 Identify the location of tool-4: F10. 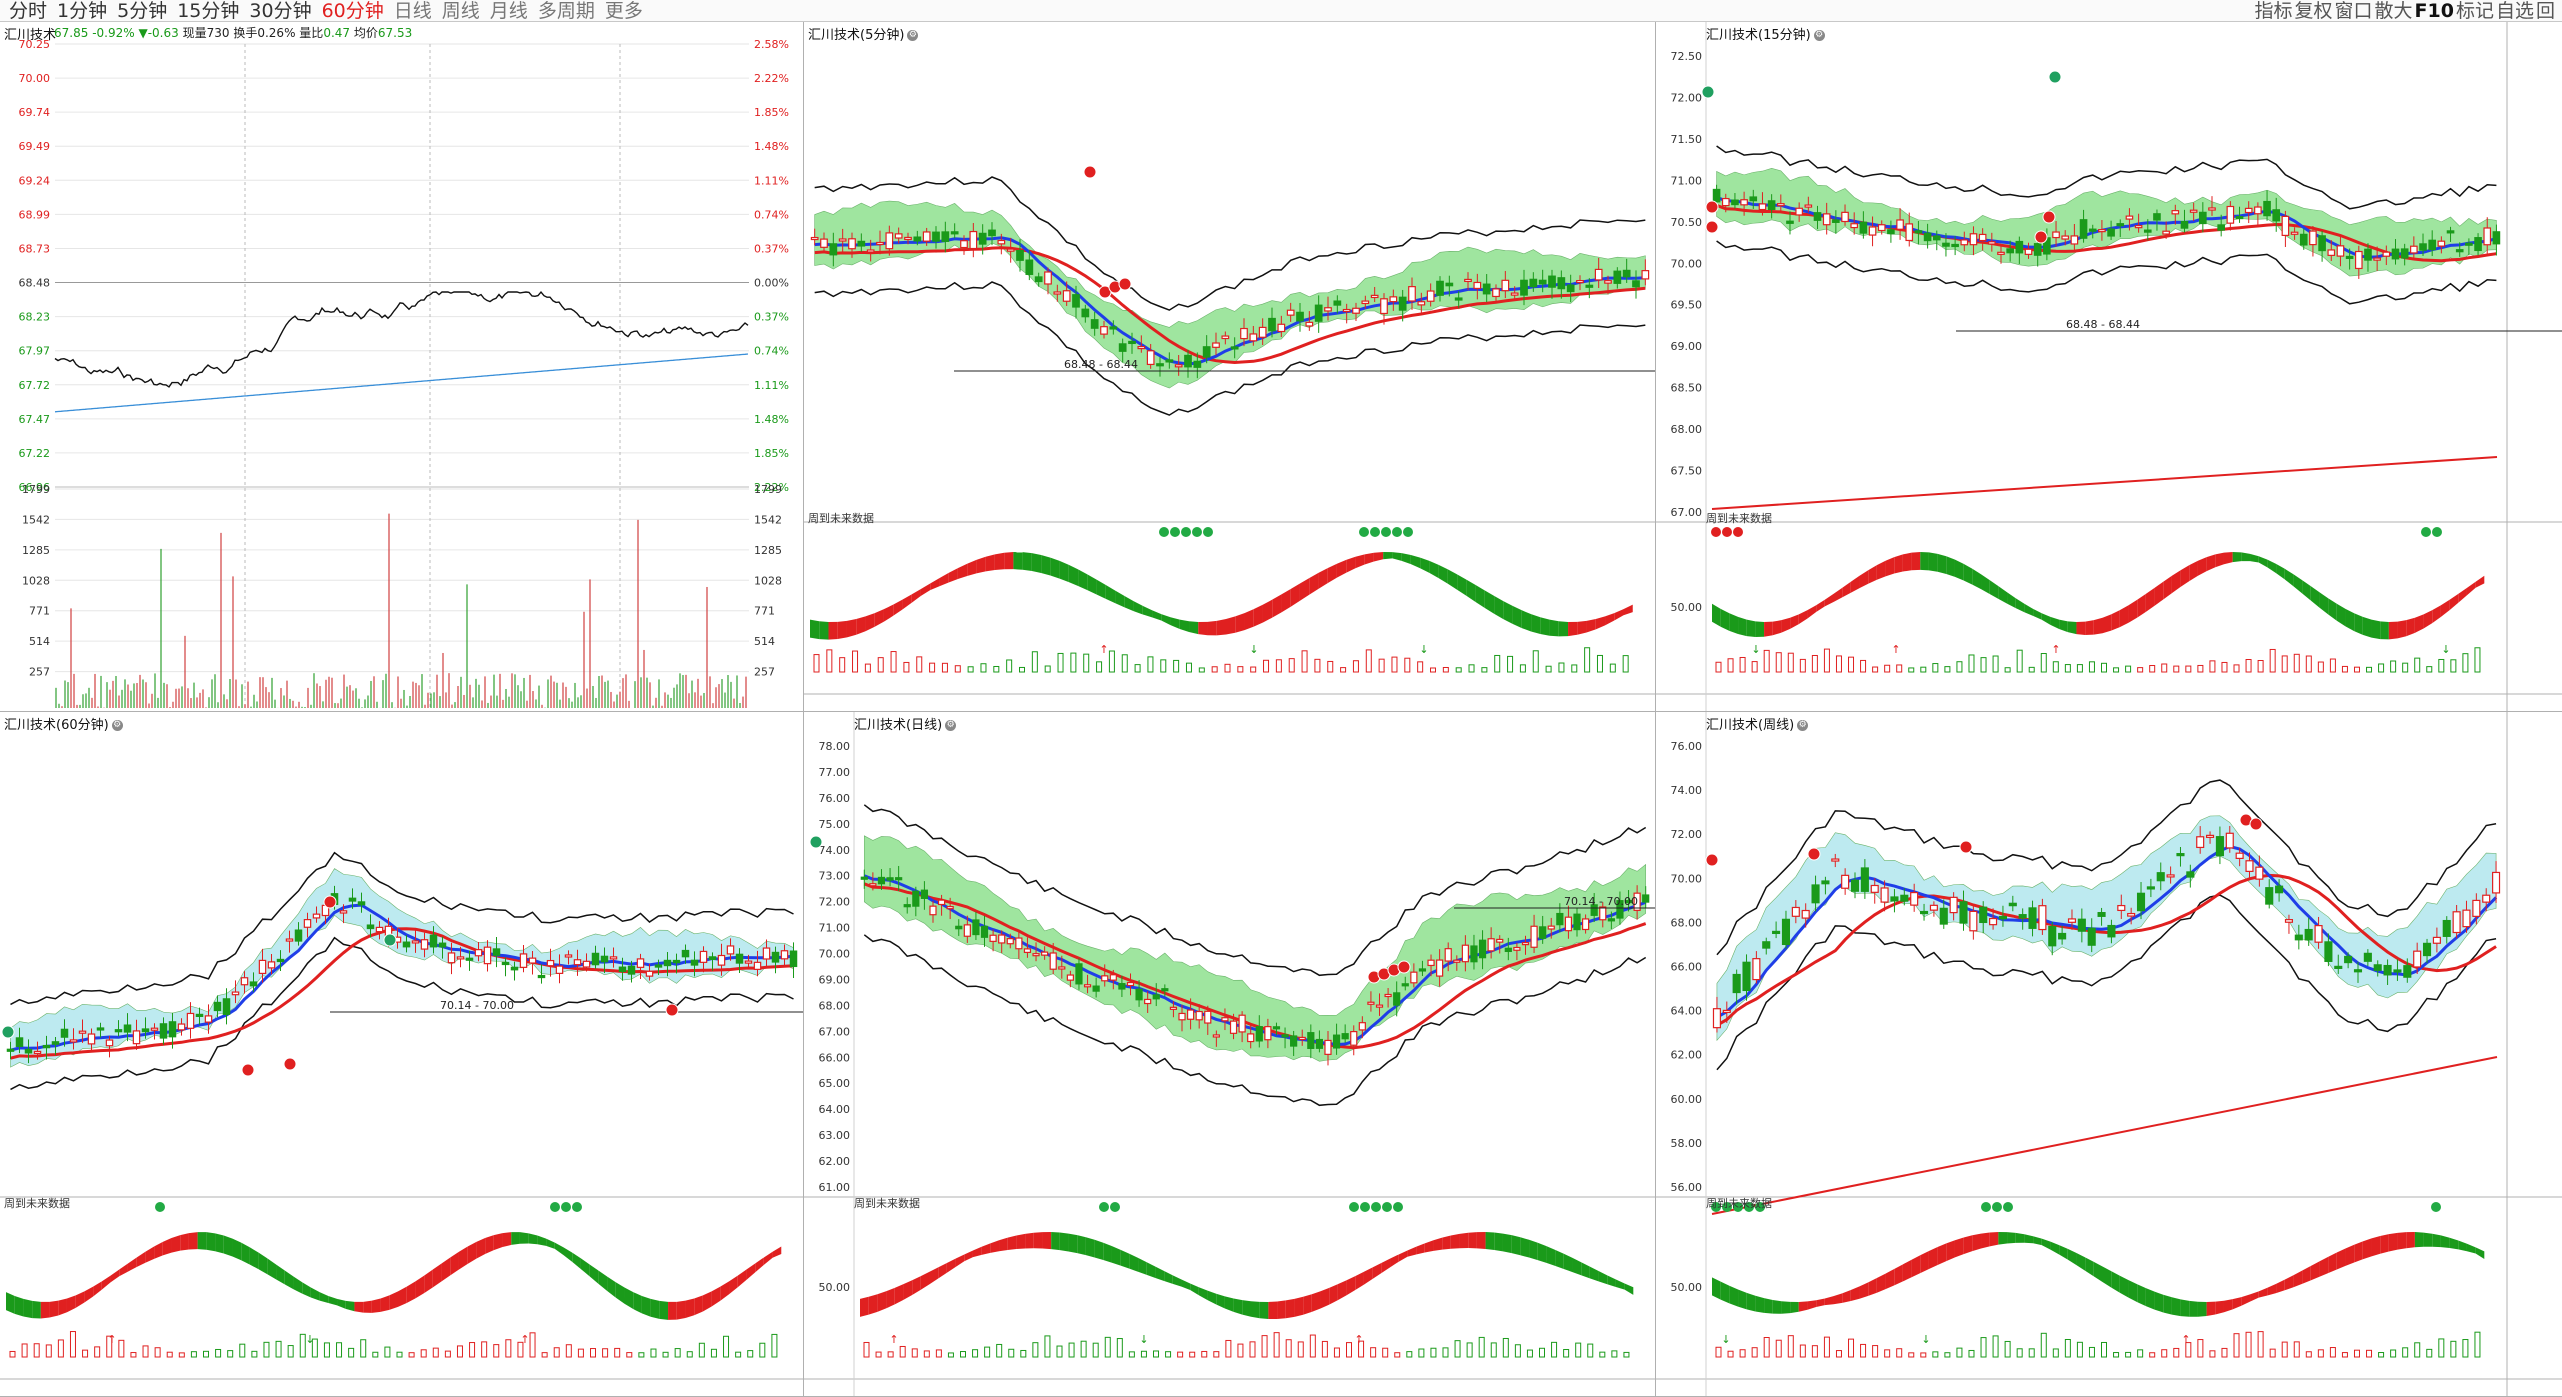
(2434, 11).